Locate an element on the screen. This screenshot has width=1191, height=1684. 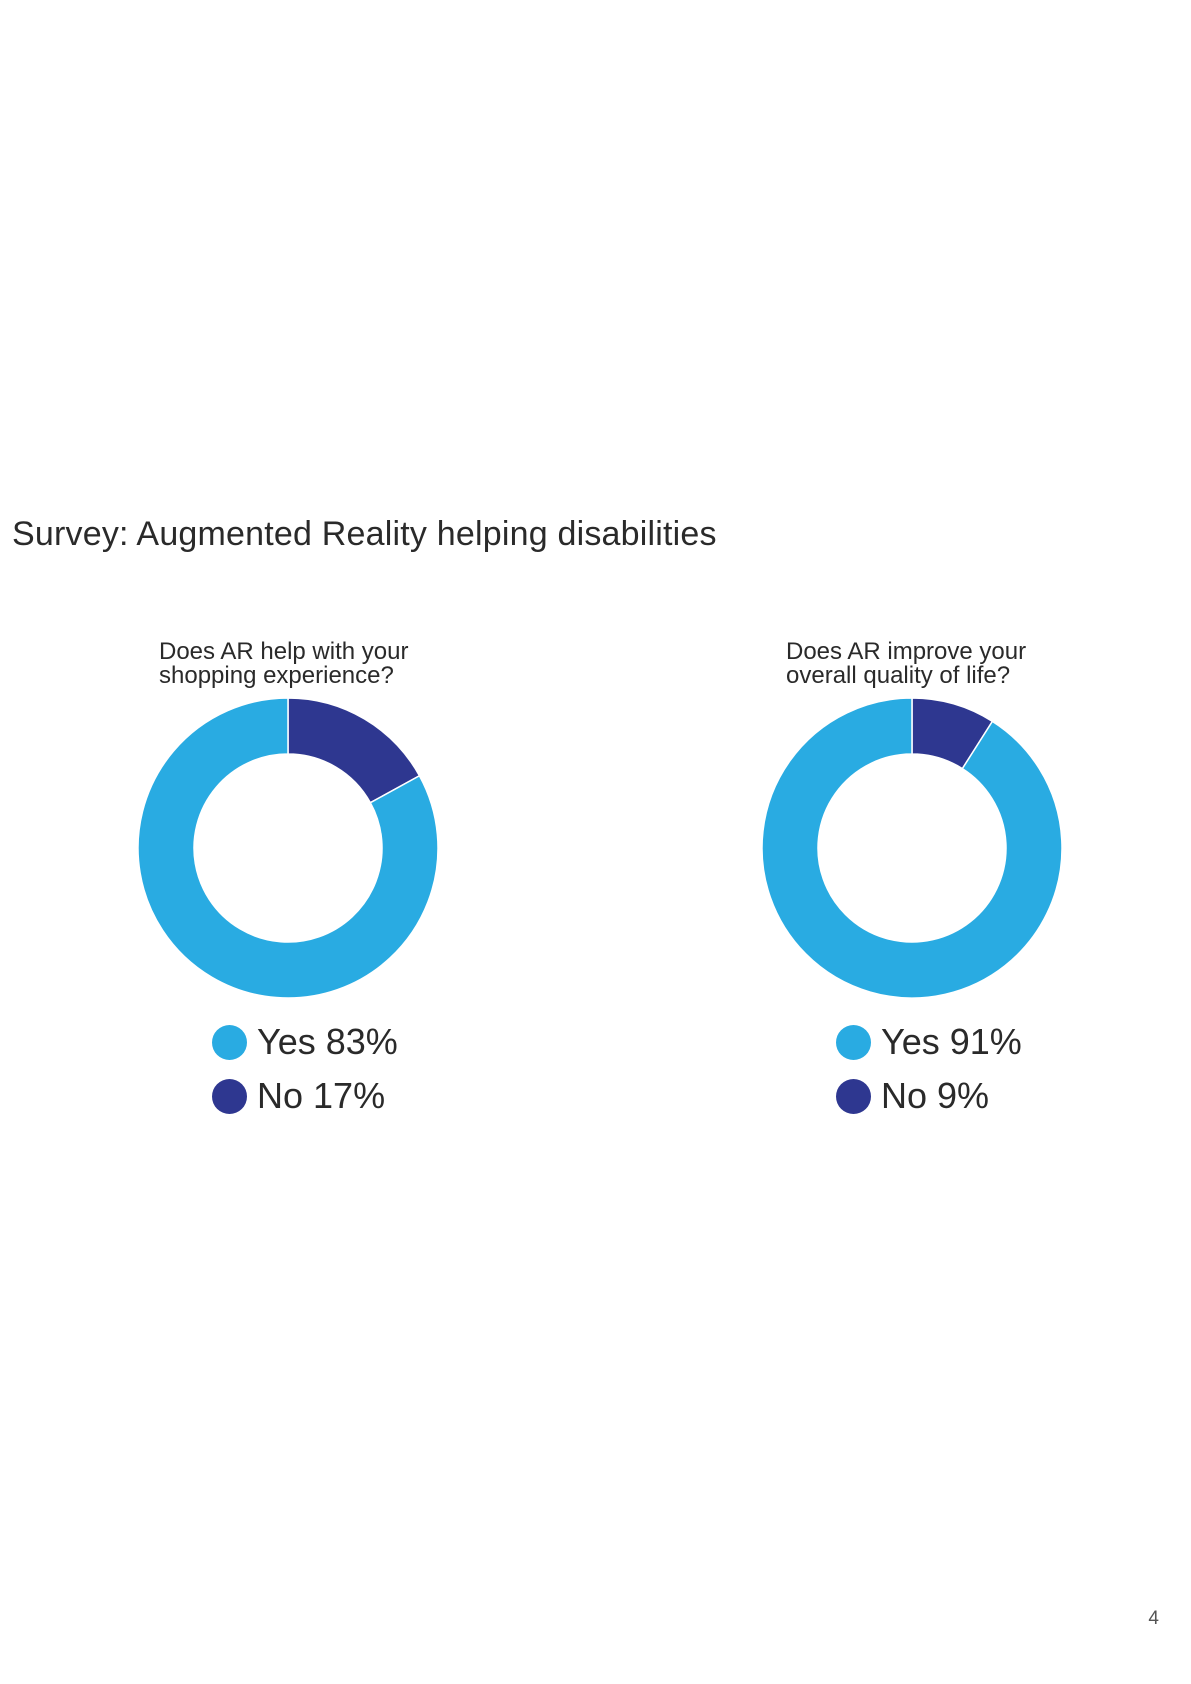
legend-item-yes: Yes 83% is located at coordinates (305, 1042).